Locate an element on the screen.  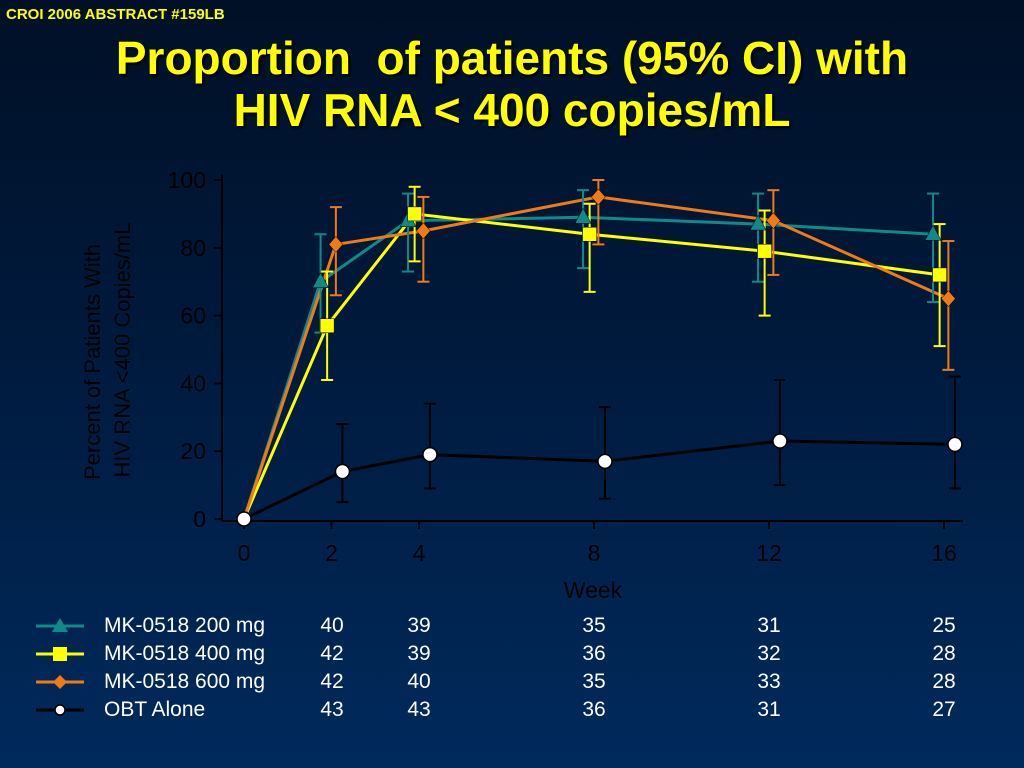
x-tick-label: 0 is located at coordinates (244, 553).